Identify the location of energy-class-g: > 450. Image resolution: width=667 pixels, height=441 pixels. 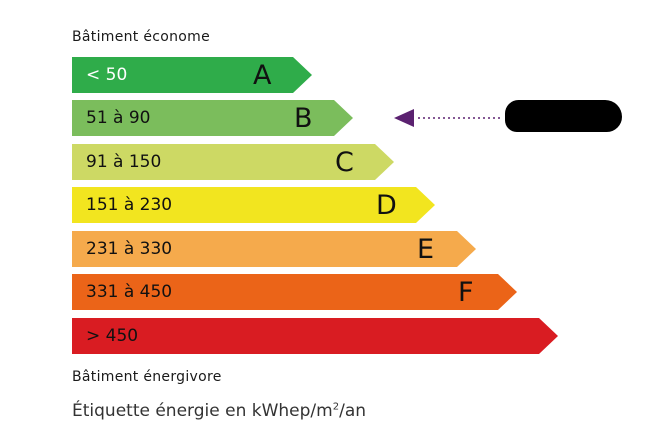
(315, 336).